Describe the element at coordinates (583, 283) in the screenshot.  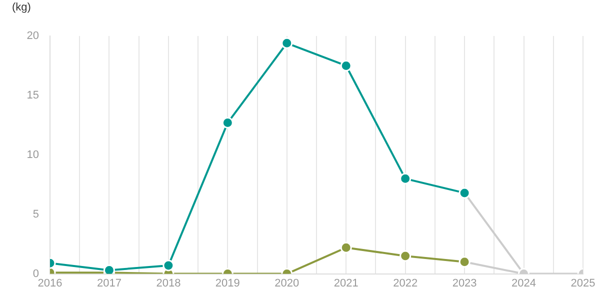
I see `x-tick-label: 2025` at that location.